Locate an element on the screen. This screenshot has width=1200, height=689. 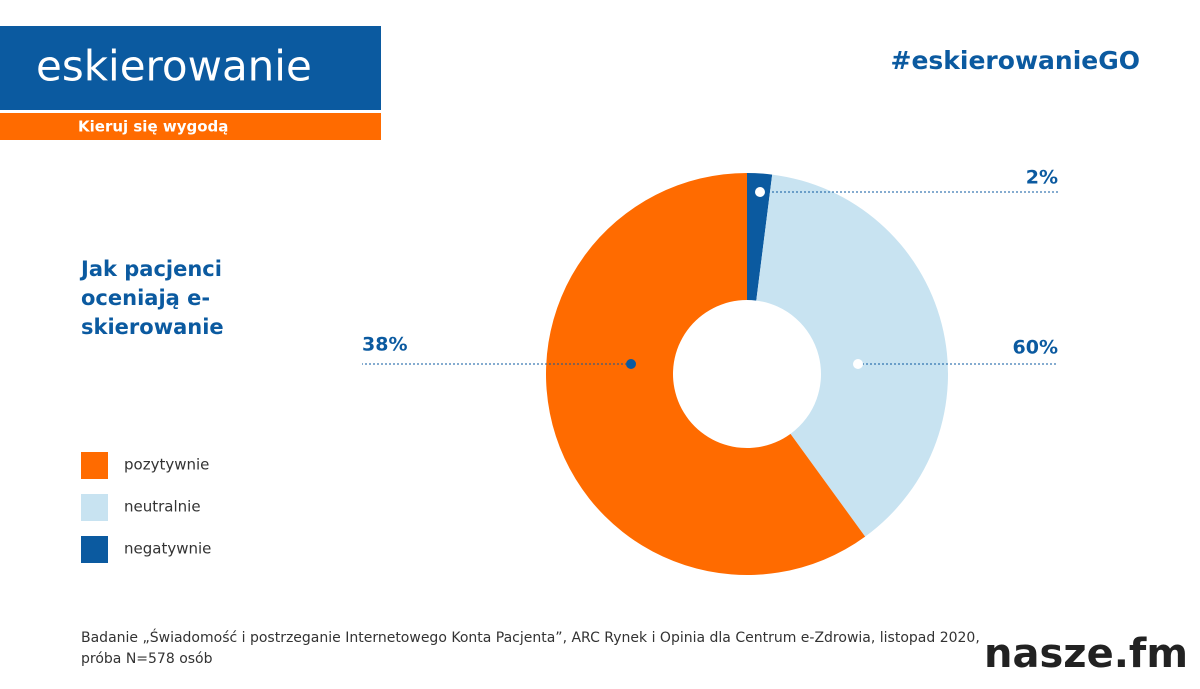
source-line: próba N=578 osób is located at coordinates (147, 659).